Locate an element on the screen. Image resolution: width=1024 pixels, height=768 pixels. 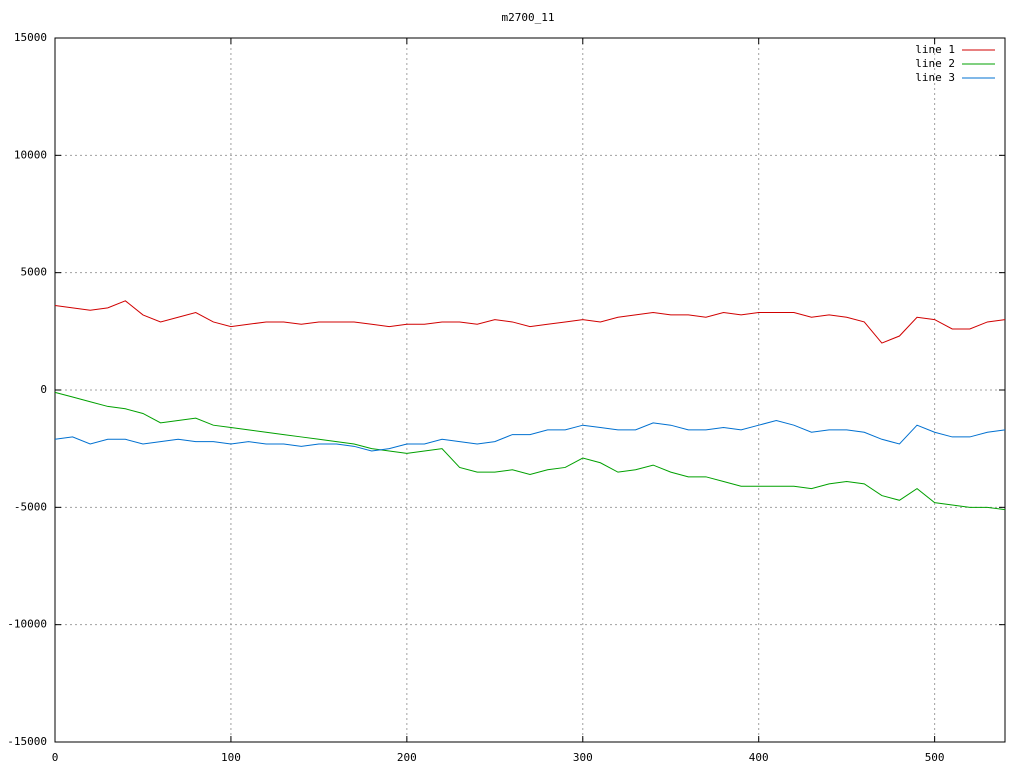
x-tick-label: 400 is located at coordinates (759, 757).